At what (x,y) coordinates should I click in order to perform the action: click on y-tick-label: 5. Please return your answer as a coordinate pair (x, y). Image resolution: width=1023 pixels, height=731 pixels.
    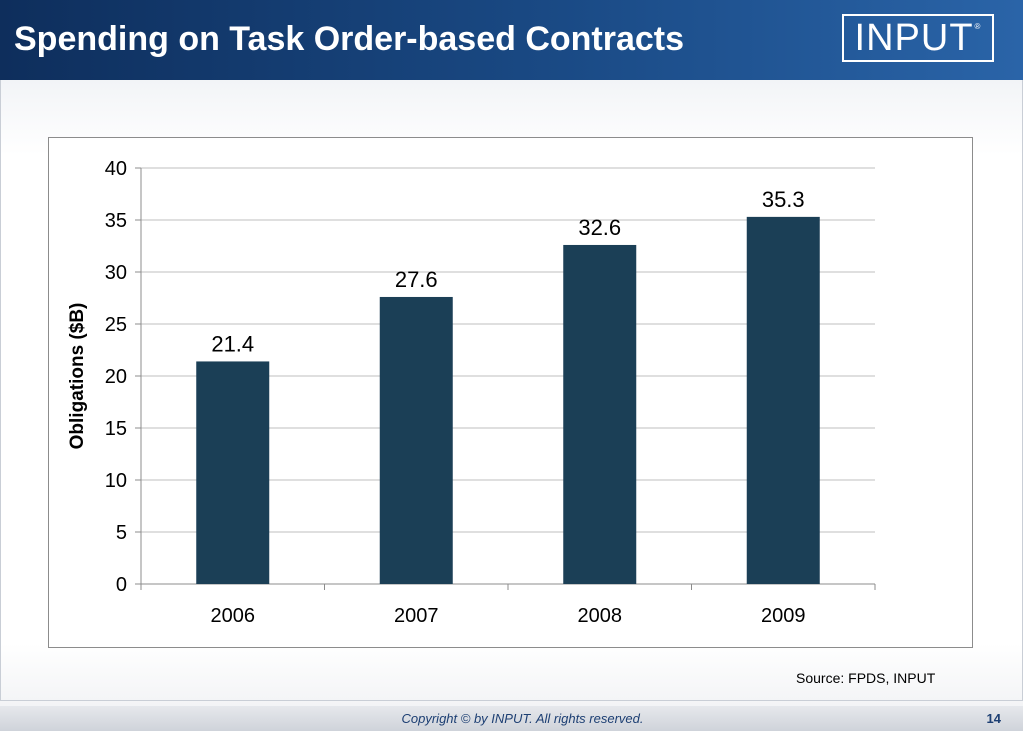
    Looking at the image, I should click on (121, 533).